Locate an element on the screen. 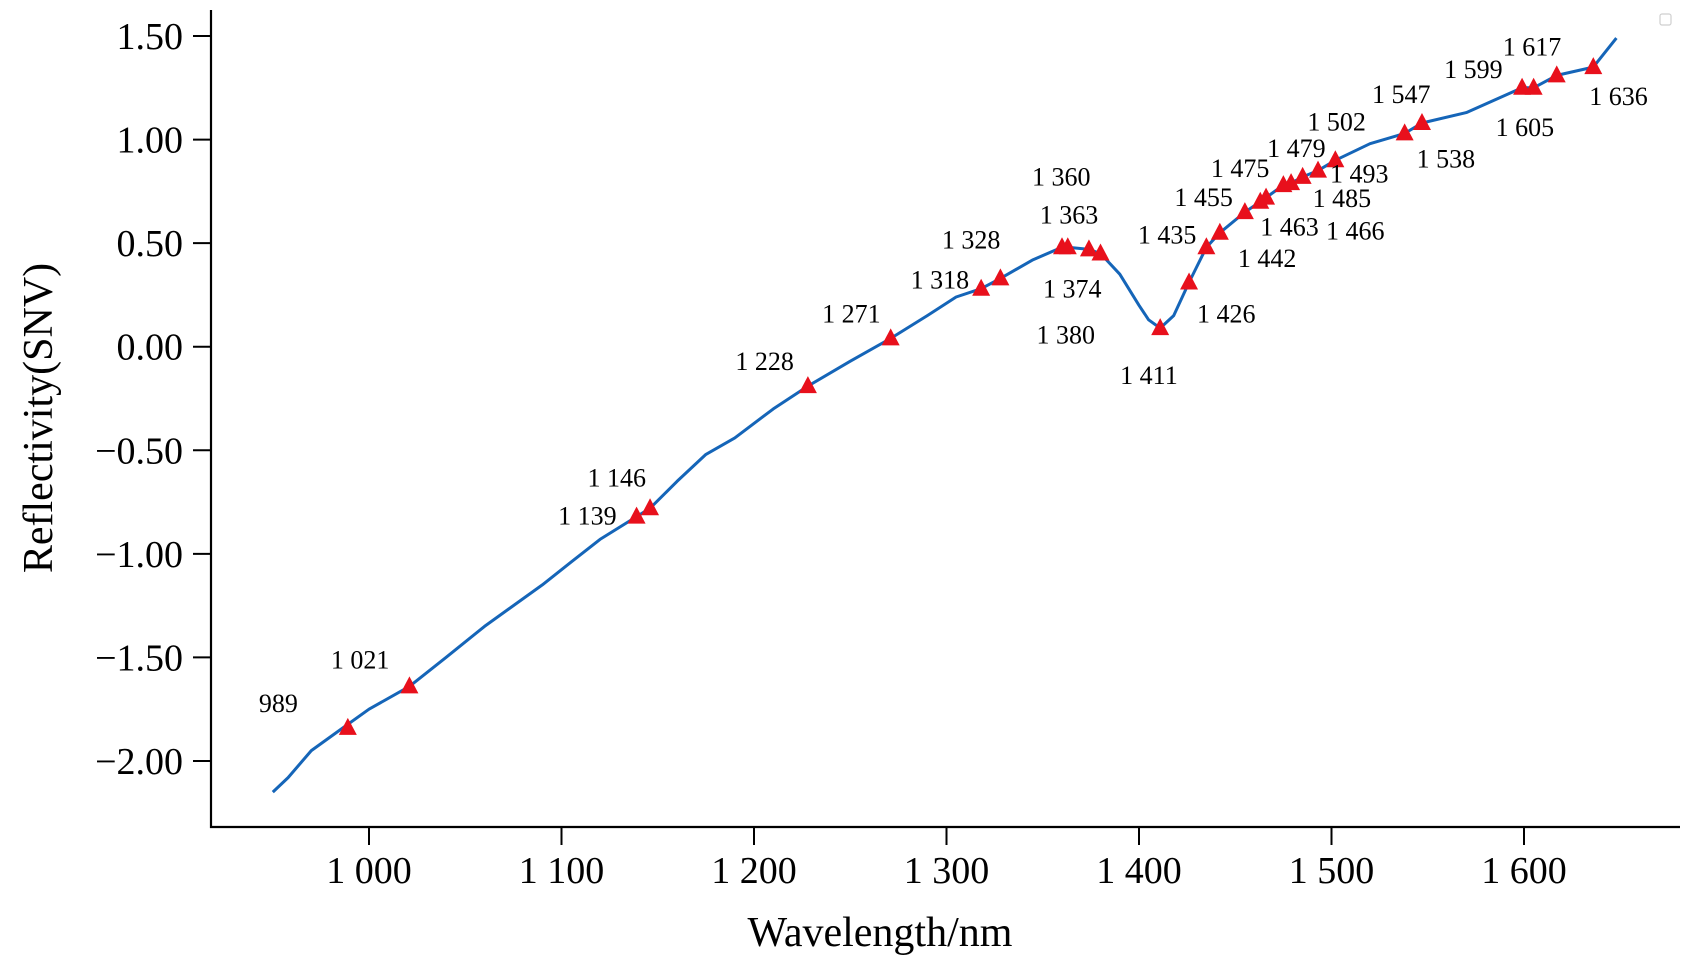 The width and height of the screenshot is (1682, 964). legend-box is located at coordinates (1665, 19).